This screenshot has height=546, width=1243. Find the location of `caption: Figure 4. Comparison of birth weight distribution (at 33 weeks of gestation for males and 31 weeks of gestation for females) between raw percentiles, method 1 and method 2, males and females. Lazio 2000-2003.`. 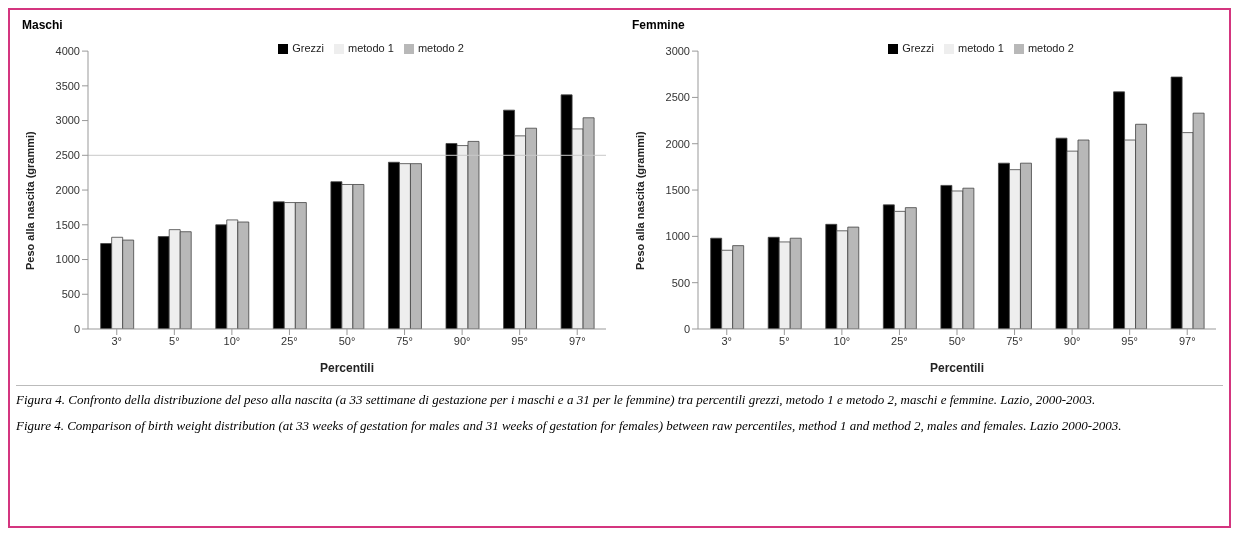

caption: Figure 4. Comparison of birth weight distribution (at 33 weeks of gestation for males and 31 weeks of gestation for females) between raw percentiles, method 1 and method 2, males and females. Lazio 2000-2003. is located at coordinates (569, 426).